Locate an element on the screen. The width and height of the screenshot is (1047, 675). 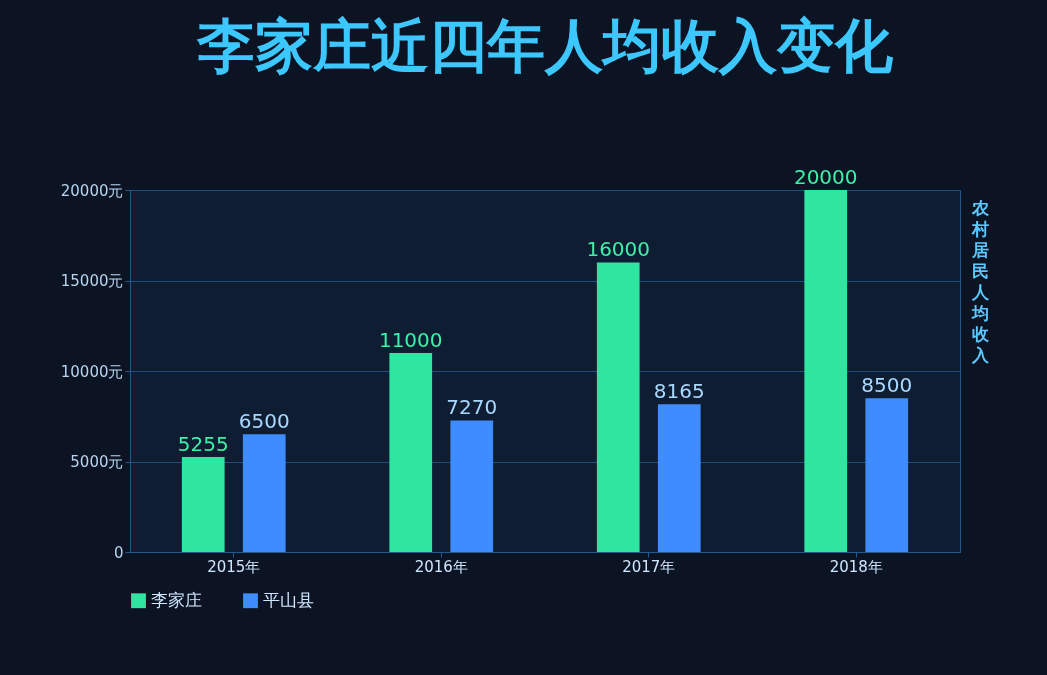
data-label: 8500 is located at coordinates (887, 385).